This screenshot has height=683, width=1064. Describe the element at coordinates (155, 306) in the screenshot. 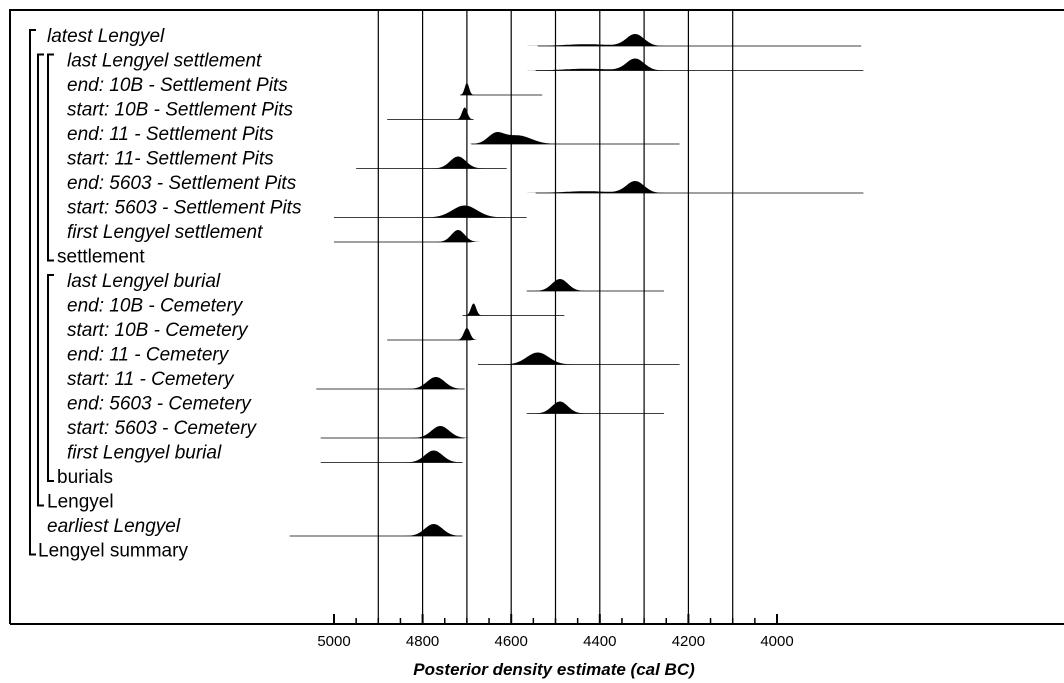

I see `row-label: end: 10B - Cemetery` at that location.